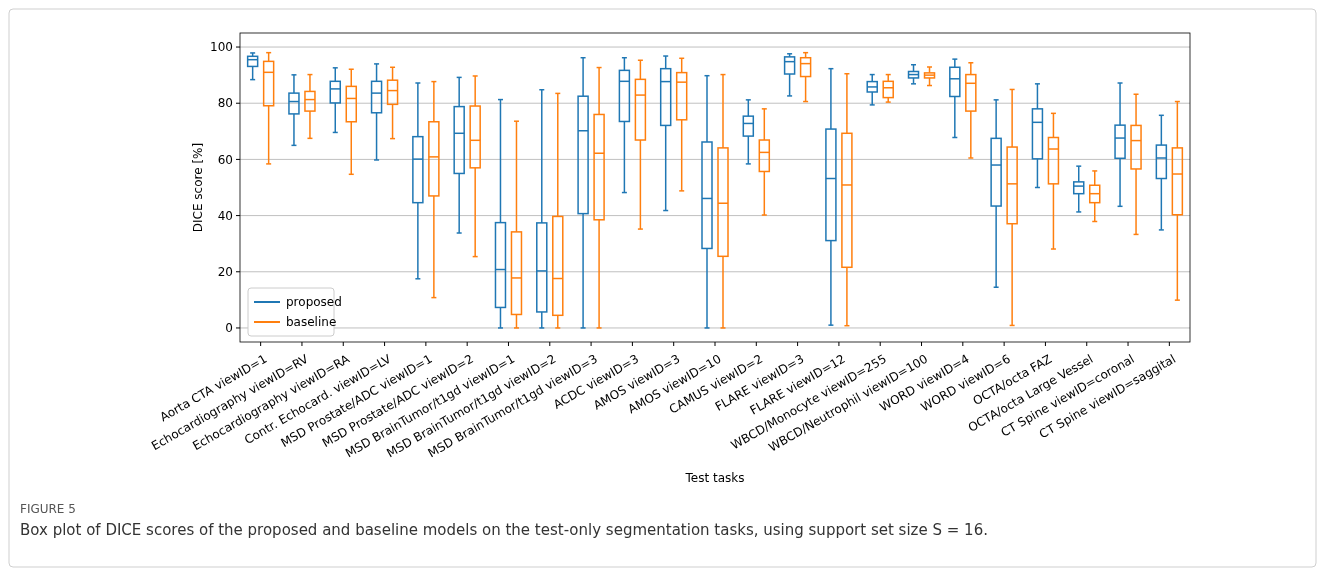  What do you see at coordinates (225, 271) in the screenshot?
I see `y-tick-label: 20` at bounding box center [225, 271].